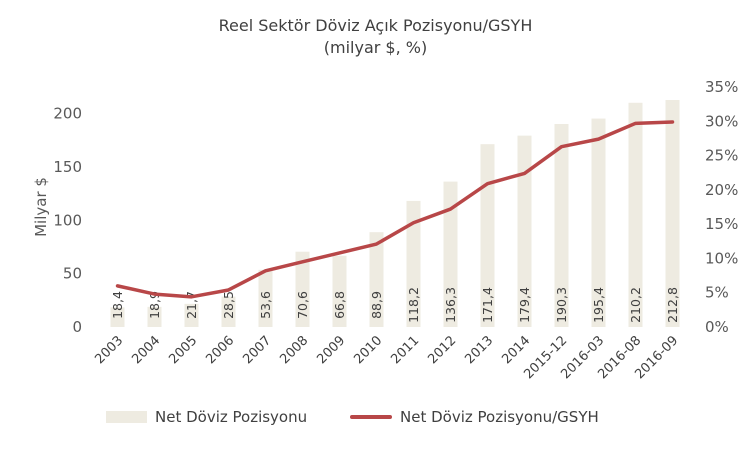  I want to click on bar-2011, so click(413, 263).